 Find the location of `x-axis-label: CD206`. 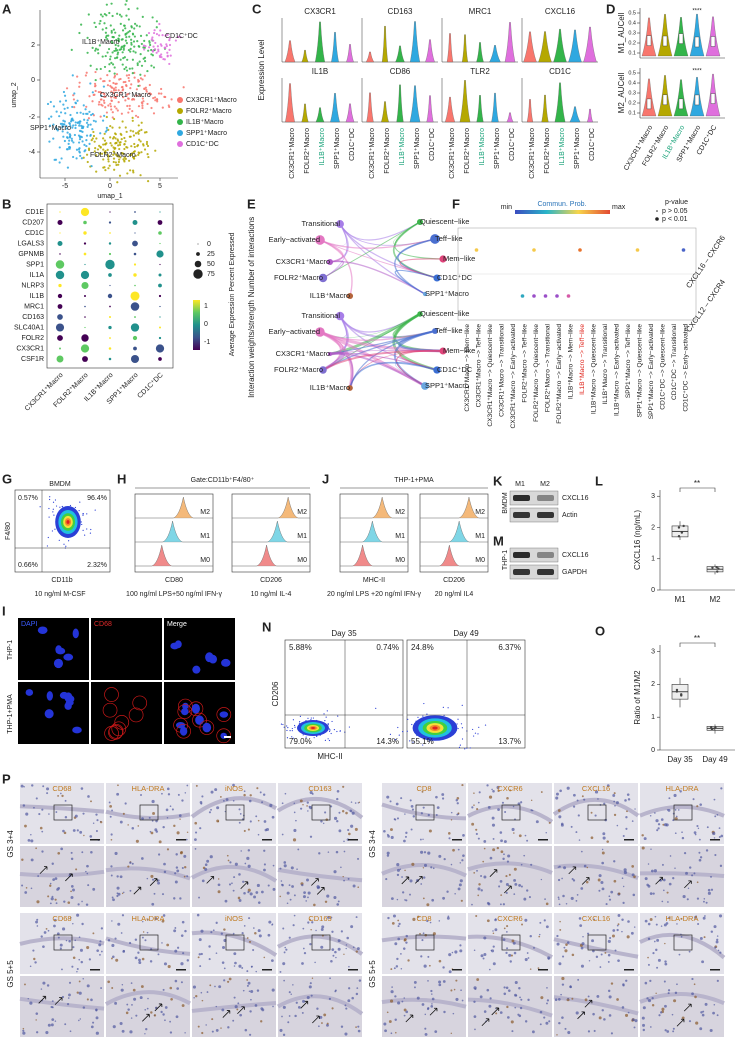

x-axis-label: CD206 is located at coordinates (454, 580).